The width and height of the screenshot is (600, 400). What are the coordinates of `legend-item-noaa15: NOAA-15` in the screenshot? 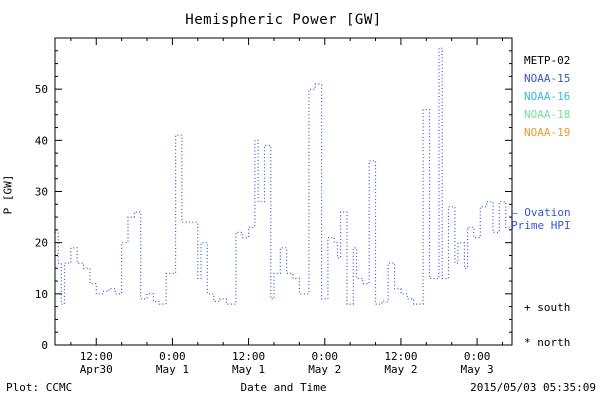 It's located at (547, 78).